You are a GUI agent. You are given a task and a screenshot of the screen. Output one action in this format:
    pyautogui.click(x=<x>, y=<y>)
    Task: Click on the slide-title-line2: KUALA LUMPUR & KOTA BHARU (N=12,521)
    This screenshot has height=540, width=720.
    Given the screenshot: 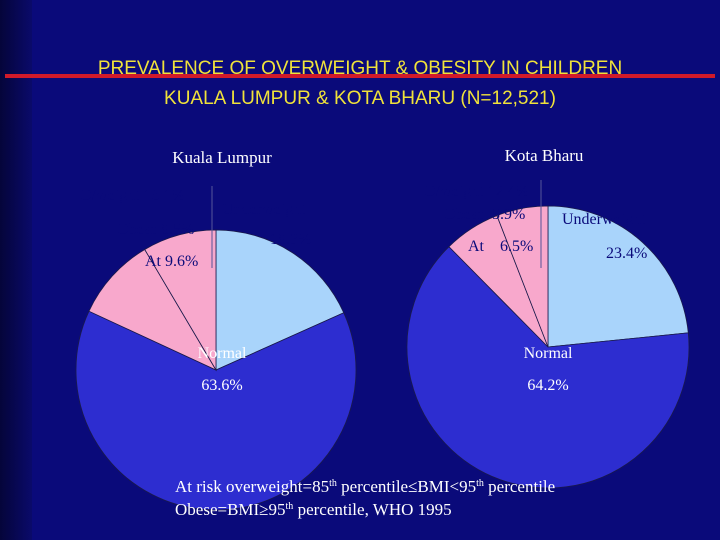 What is the action you would take?
    pyautogui.click(x=360, y=98)
    